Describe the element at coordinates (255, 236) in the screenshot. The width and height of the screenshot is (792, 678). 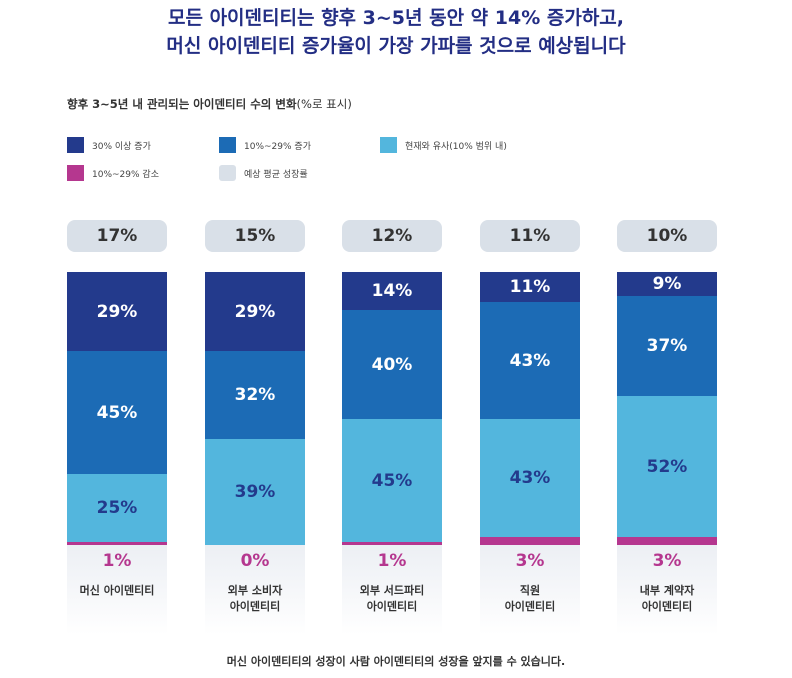
I see `average-growth-pill: 15%` at that location.